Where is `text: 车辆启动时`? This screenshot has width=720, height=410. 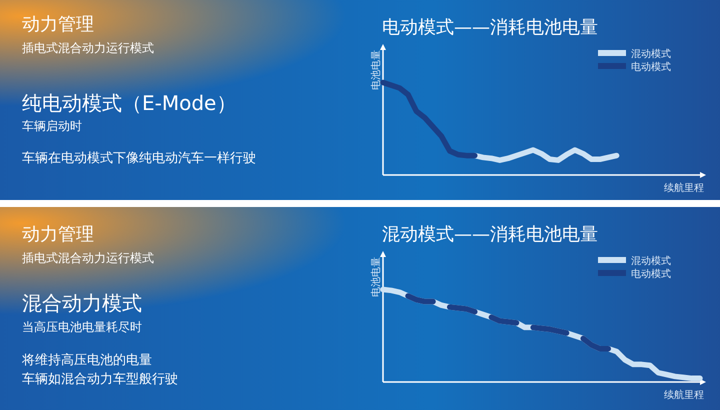
text: 车辆启动时 is located at coordinates (52, 126).